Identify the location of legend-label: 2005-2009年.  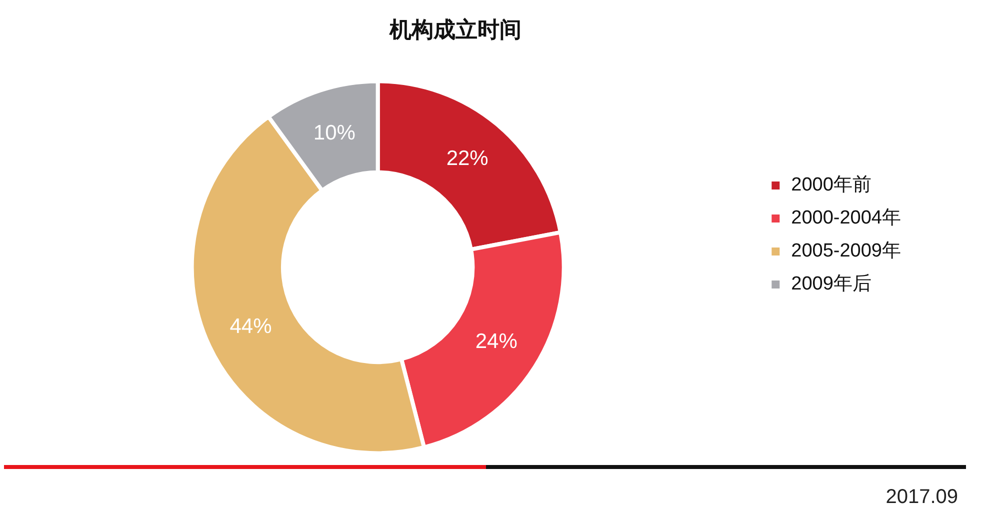
(846, 251).